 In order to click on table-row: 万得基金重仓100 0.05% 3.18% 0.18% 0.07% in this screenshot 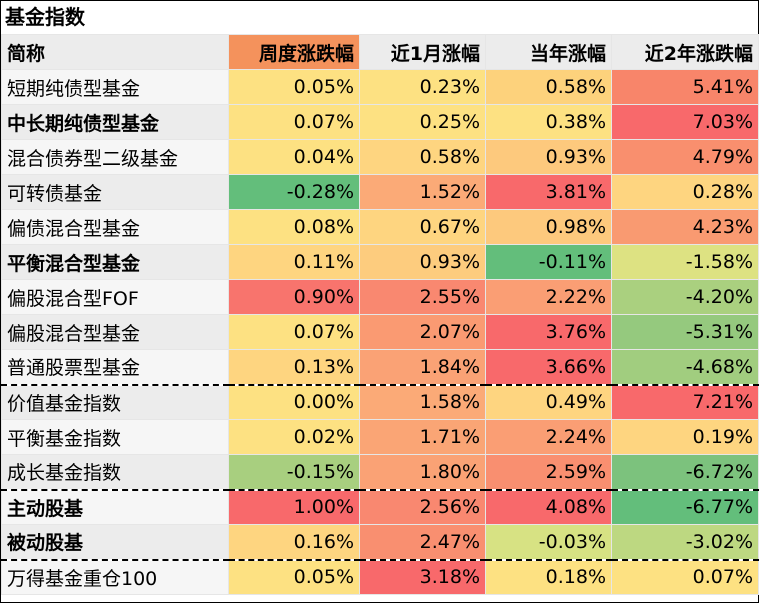, I will do `click(380, 577)`.